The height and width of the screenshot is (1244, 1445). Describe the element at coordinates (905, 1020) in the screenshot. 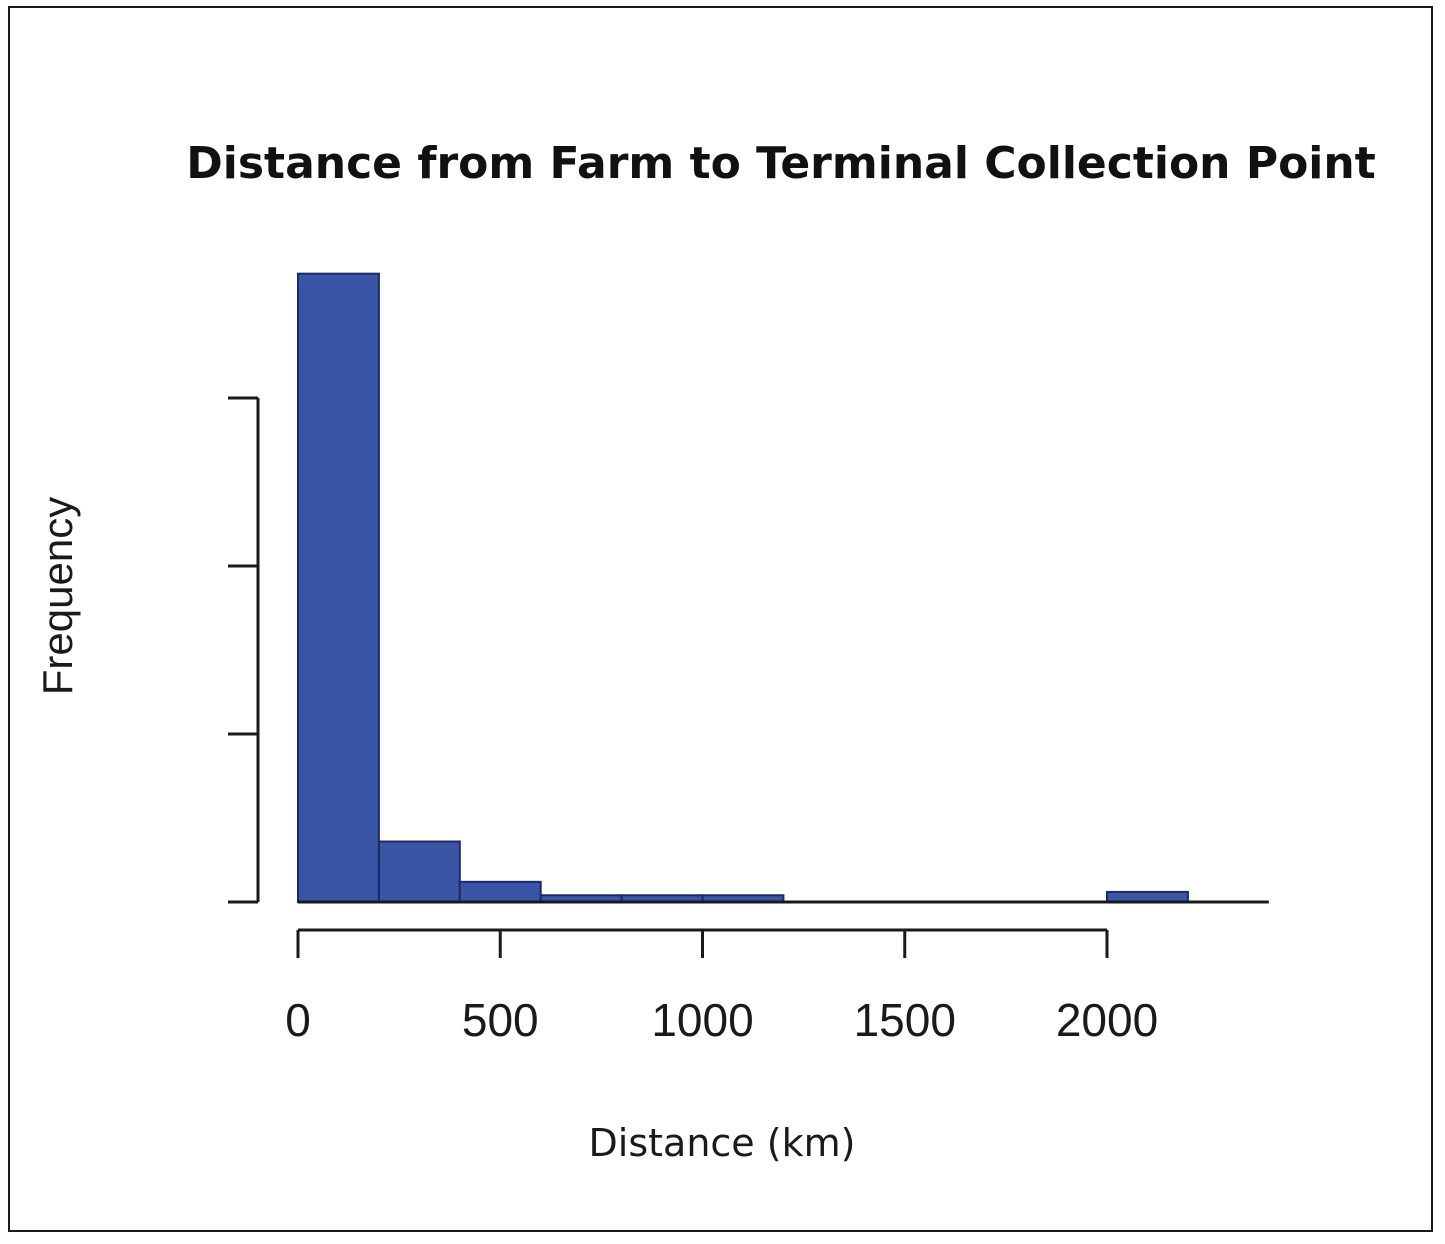

I see `x-tick-label: 1500` at that location.